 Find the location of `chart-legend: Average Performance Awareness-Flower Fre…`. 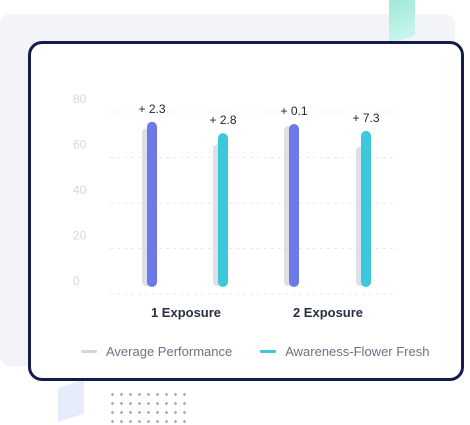

chart-legend: Average Performance Awareness-Flower Fre… is located at coordinates (269, 351).